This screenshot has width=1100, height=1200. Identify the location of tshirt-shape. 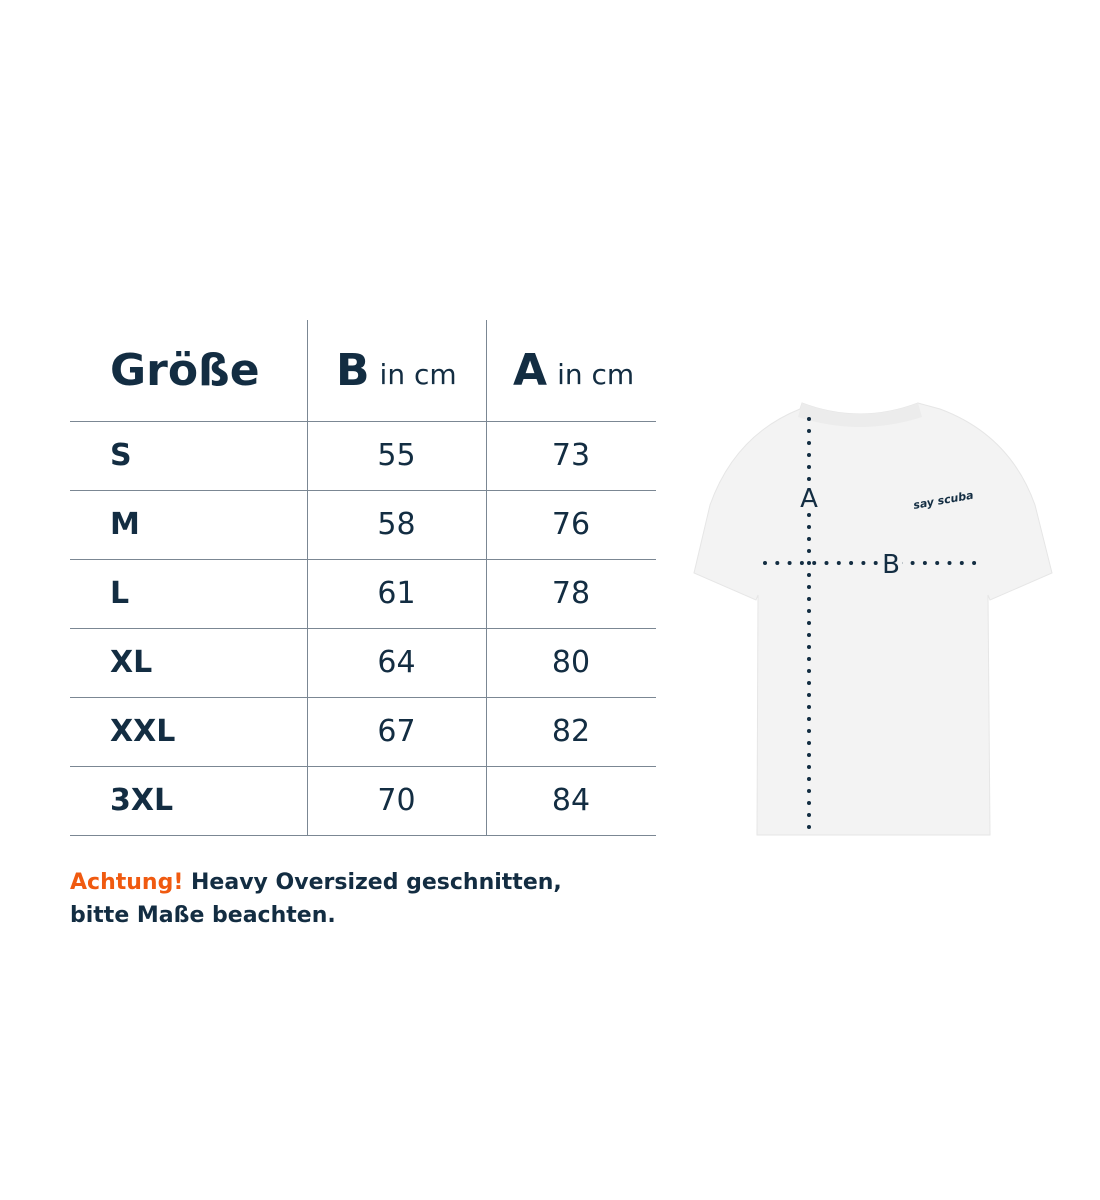
(873, 619).